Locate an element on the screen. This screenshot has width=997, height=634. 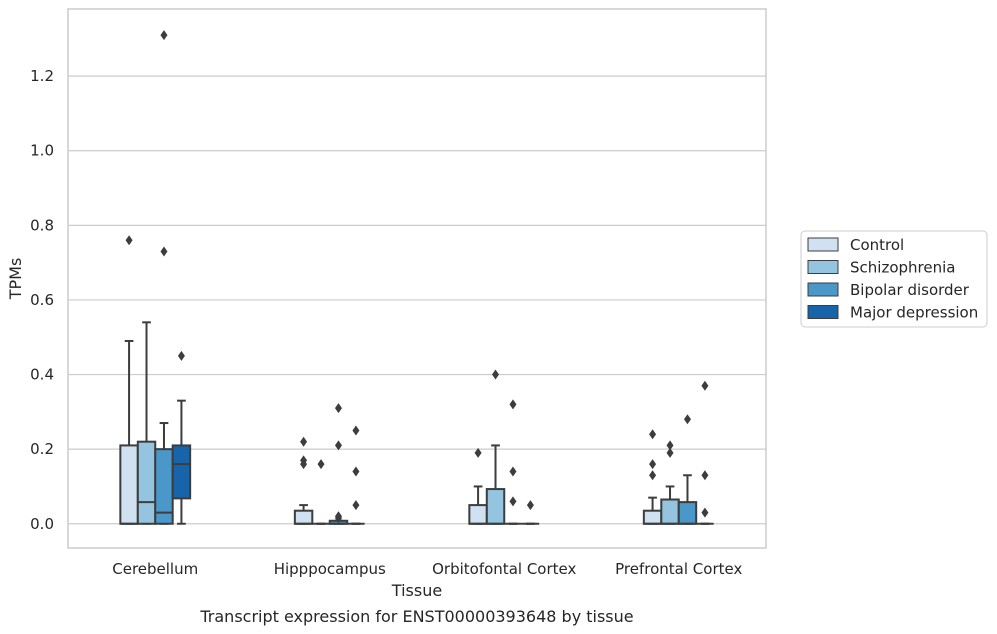
legend-label: Bipolar disorder is located at coordinates (910, 290).